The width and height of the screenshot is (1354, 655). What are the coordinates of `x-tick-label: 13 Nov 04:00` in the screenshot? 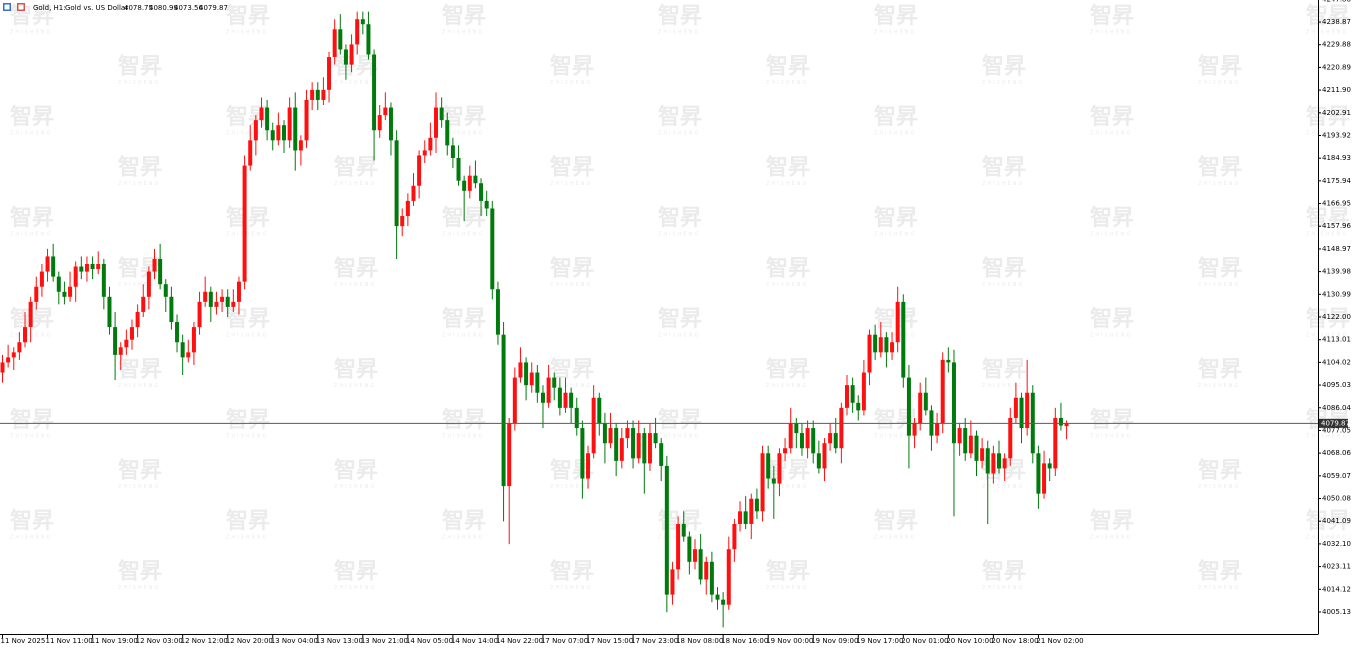 It's located at (294, 641).